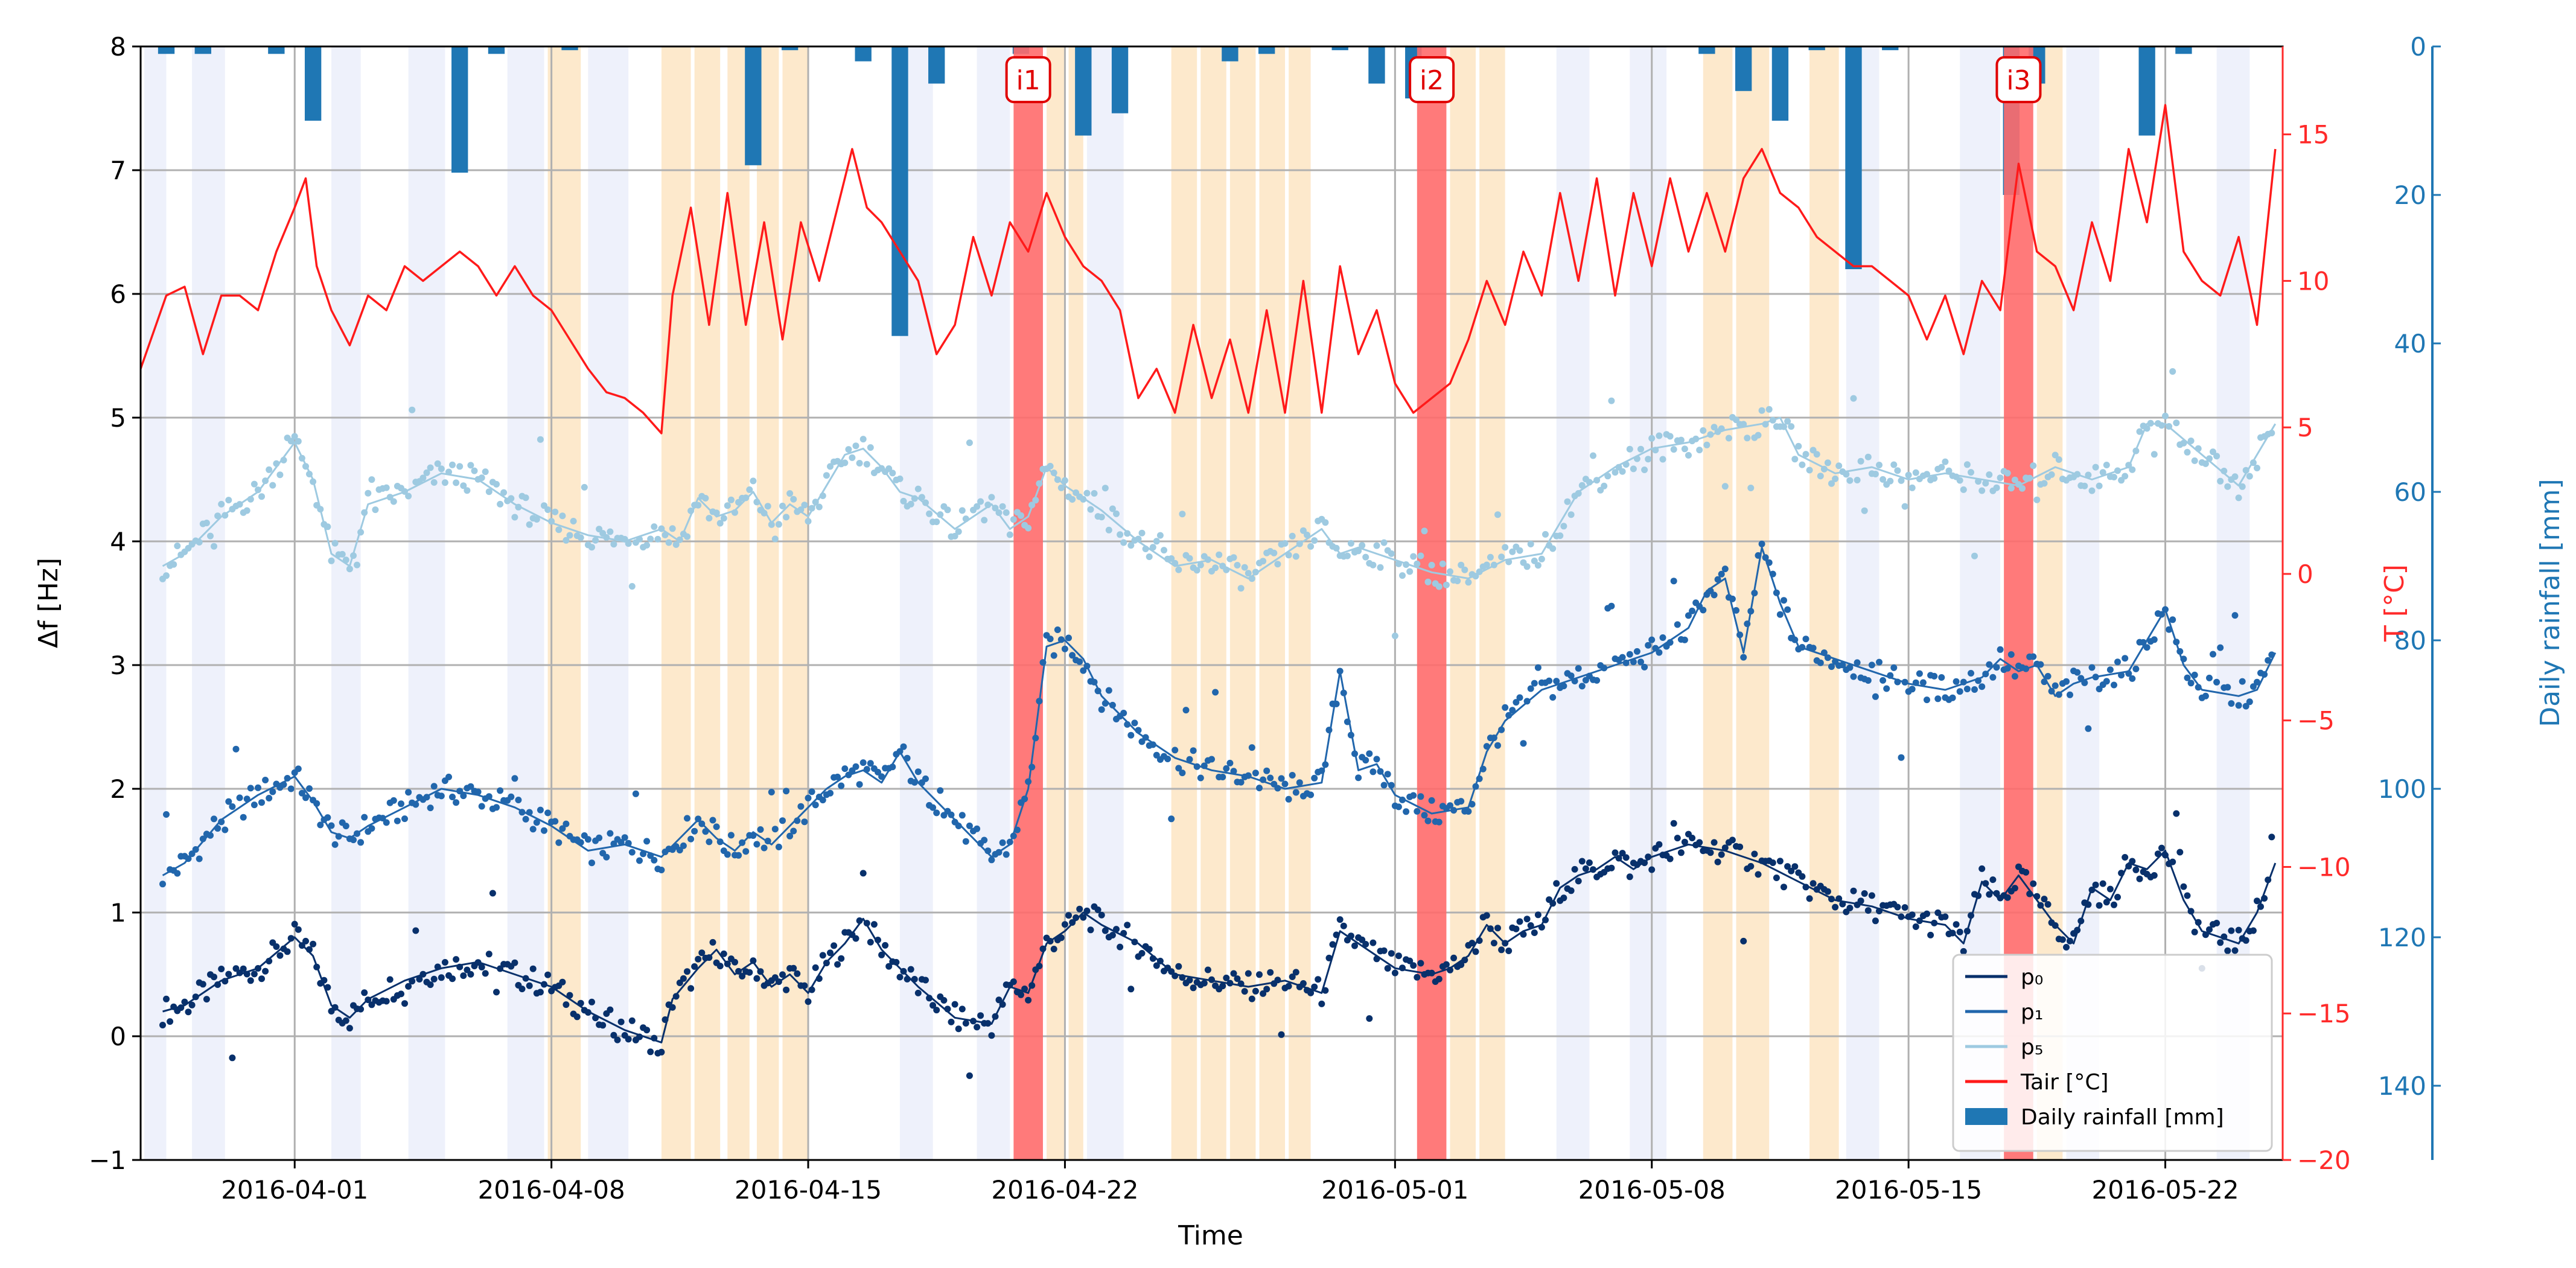  What do you see at coordinates (1219, 943) in the screenshot?
I see `series-p0-line` at bounding box center [1219, 943].